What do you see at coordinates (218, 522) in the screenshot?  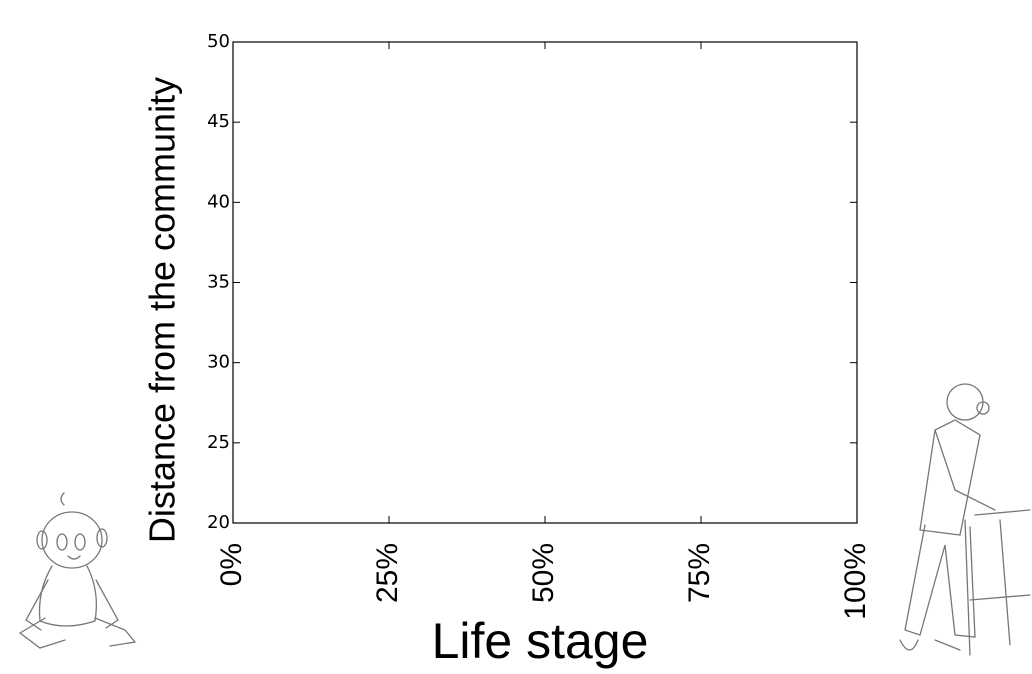 I see `y-tick-label: 20` at bounding box center [218, 522].